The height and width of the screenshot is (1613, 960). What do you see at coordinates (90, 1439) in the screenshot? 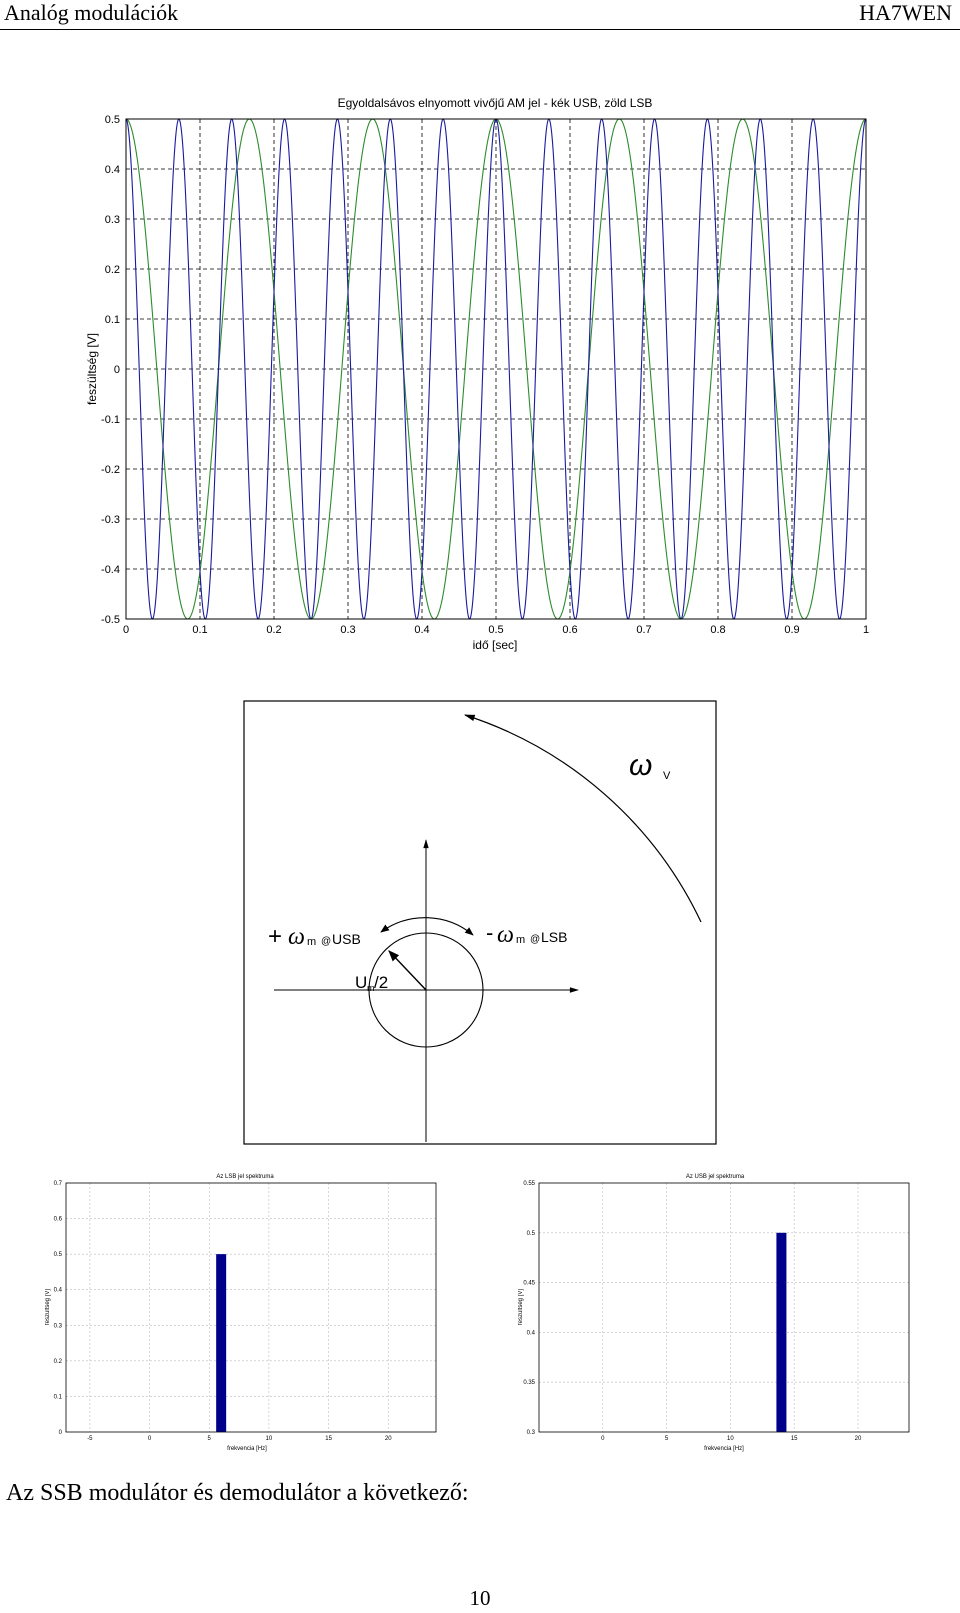
I see `chart2-xtick-label: -5` at bounding box center [90, 1439].